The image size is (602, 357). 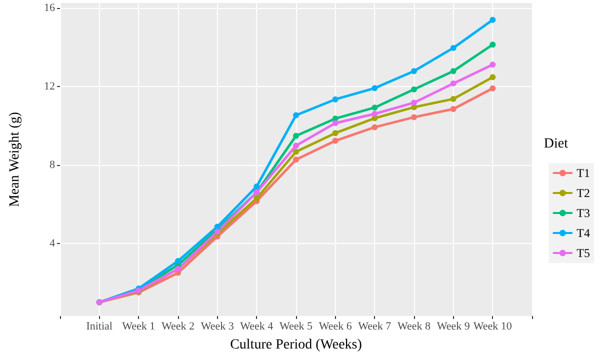 What do you see at coordinates (178, 326) in the screenshot?
I see `x-tick-label: Week 2` at bounding box center [178, 326].